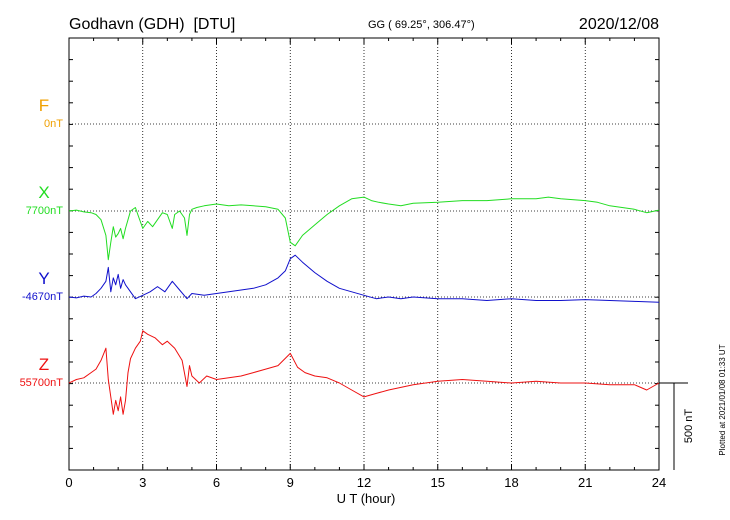  Describe the element at coordinates (619, 24) in the screenshot. I see `date-label: 2020/12/08` at that location.